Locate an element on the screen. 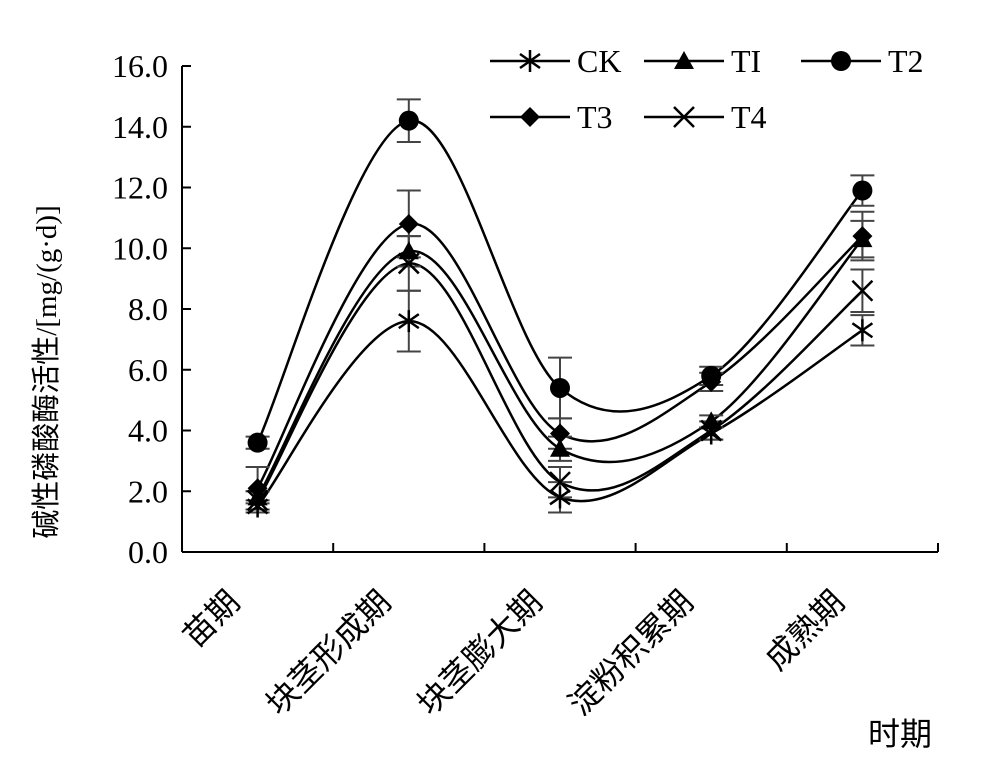 The height and width of the screenshot is (768, 985). legend-item-TI: TI is located at coordinates (702, 61).